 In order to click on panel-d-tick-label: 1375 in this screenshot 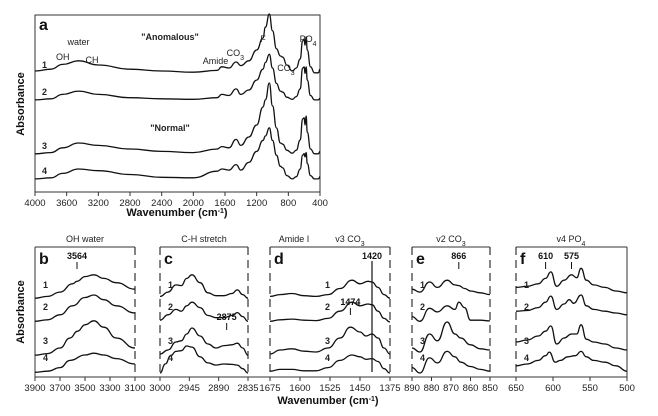, I will do `click(389, 388)`.